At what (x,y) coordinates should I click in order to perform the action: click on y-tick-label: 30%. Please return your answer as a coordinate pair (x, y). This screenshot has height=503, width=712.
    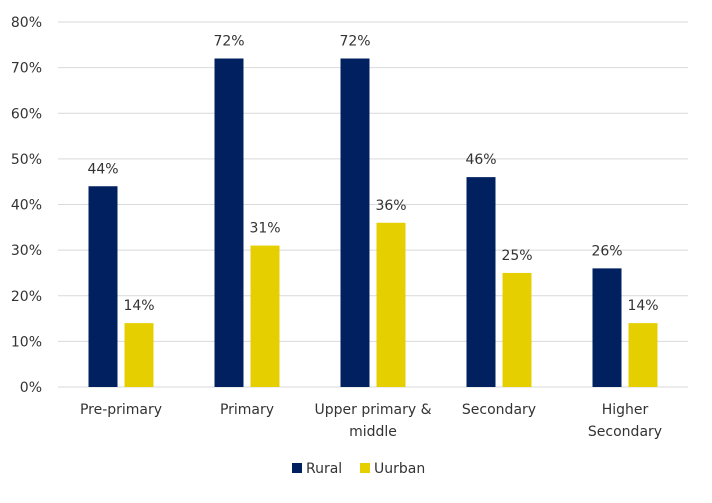
    Looking at the image, I should click on (26, 251).